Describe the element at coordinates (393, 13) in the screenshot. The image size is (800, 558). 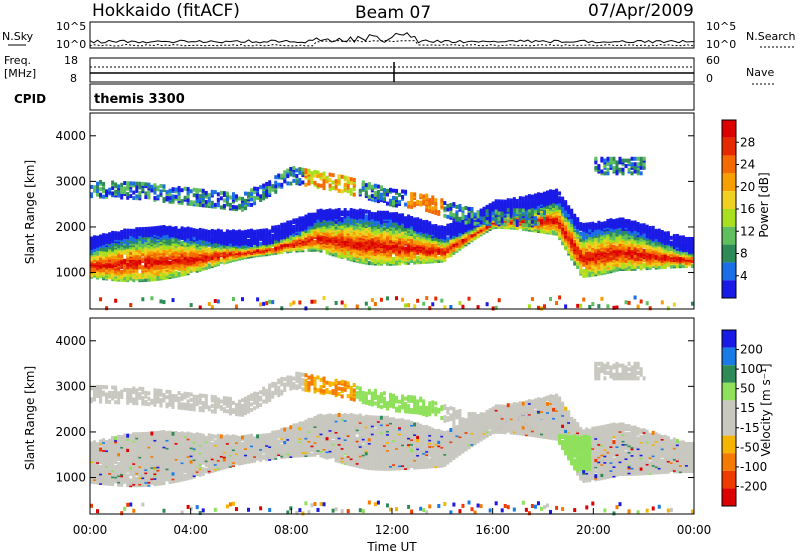
I see `beam-title: Beam 07` at that location.